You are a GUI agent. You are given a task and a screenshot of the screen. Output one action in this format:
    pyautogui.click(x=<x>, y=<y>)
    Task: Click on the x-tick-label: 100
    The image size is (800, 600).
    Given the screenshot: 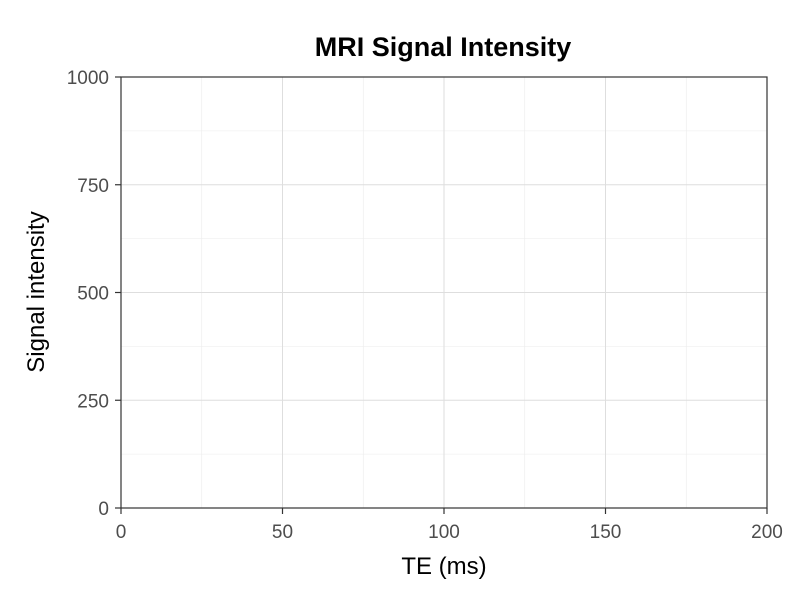 What is the action you would take?
    pyautogui.click(x=444, y=532)
    